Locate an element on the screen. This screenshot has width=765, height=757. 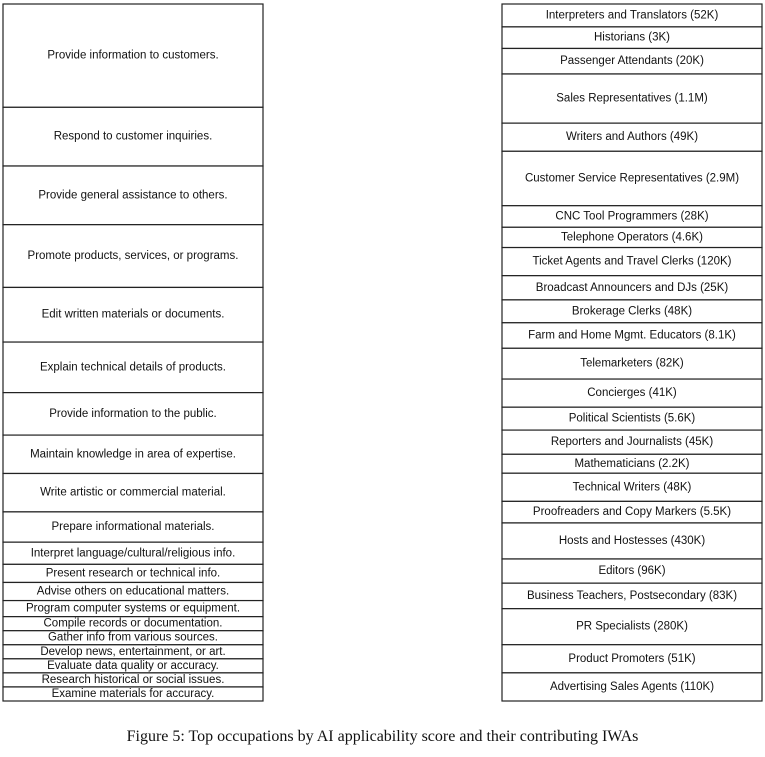
iwa-node: Gather info from various sources. is located at coordinates (133, 638).